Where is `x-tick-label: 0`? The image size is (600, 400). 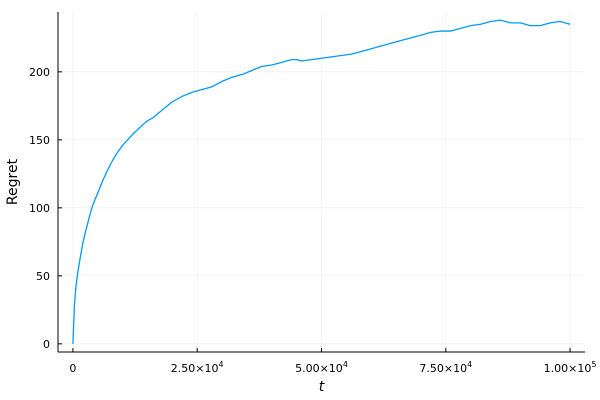 x-tick-label: 0 is located at coordinates (72, 368).